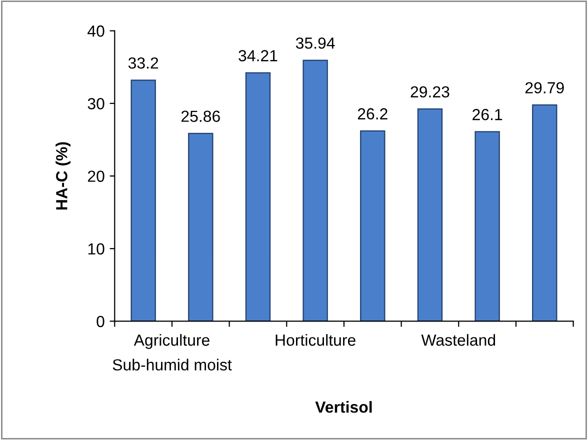 The width and height of the screenshot is (588, 440). Describe the element at coordinates (430, 92) in the screenshot. I see `data-label: 29.23` at that location.